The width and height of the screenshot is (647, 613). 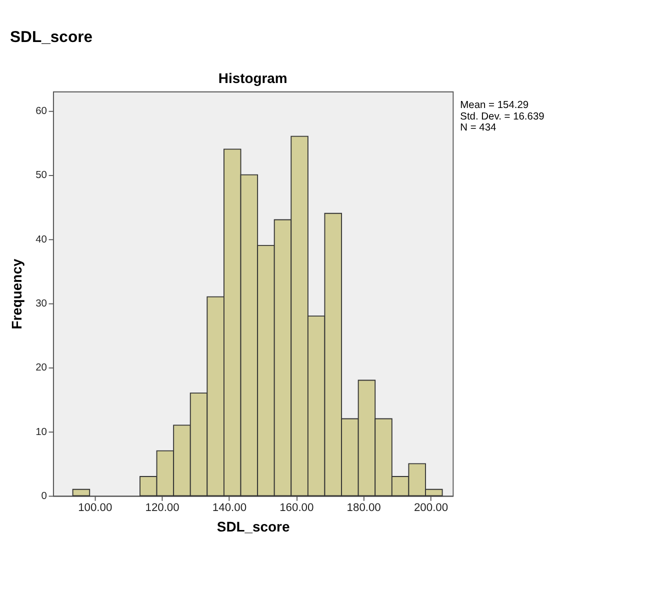 I want to click on text: N = 434, so click(x=478, y=128).